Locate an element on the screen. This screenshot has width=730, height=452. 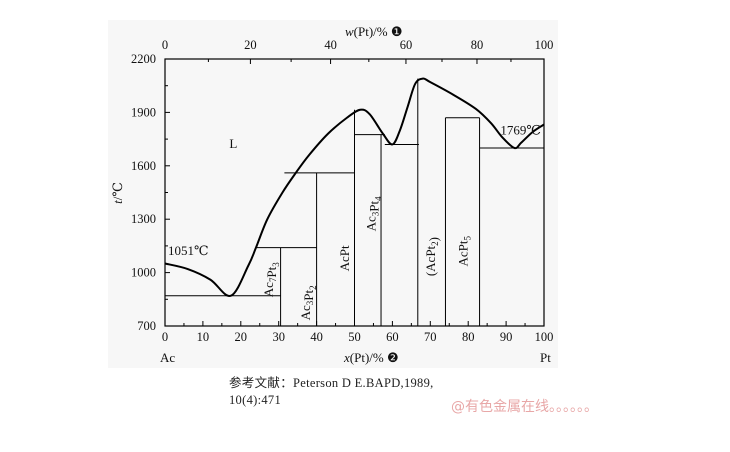
phase-label-ac7pt3: Ac7Pt3 is located at coordinates (271, 280).